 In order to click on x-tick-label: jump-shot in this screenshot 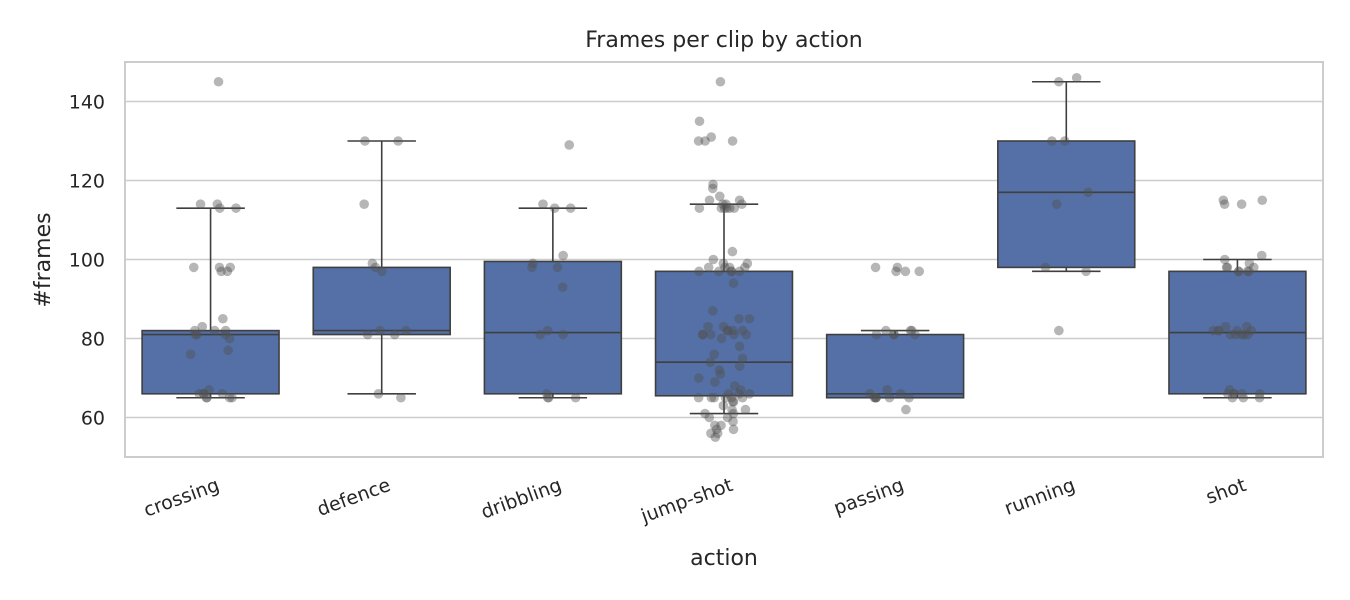, I will do `click(686, 501)`.